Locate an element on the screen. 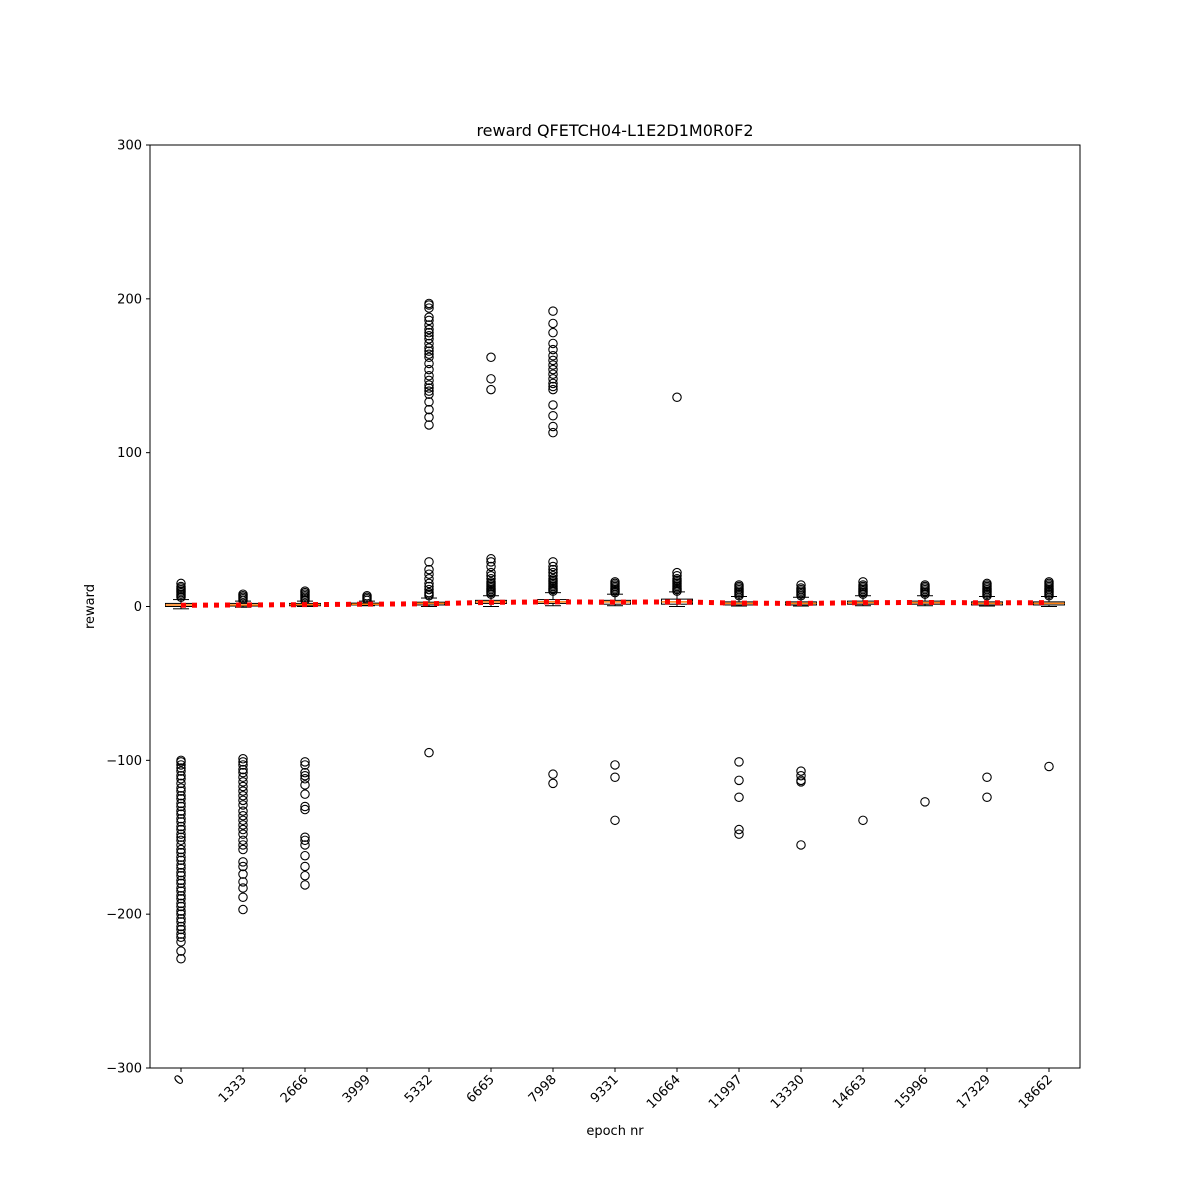  x-tick-label: 14663 is located at coordinates (850, 1092).